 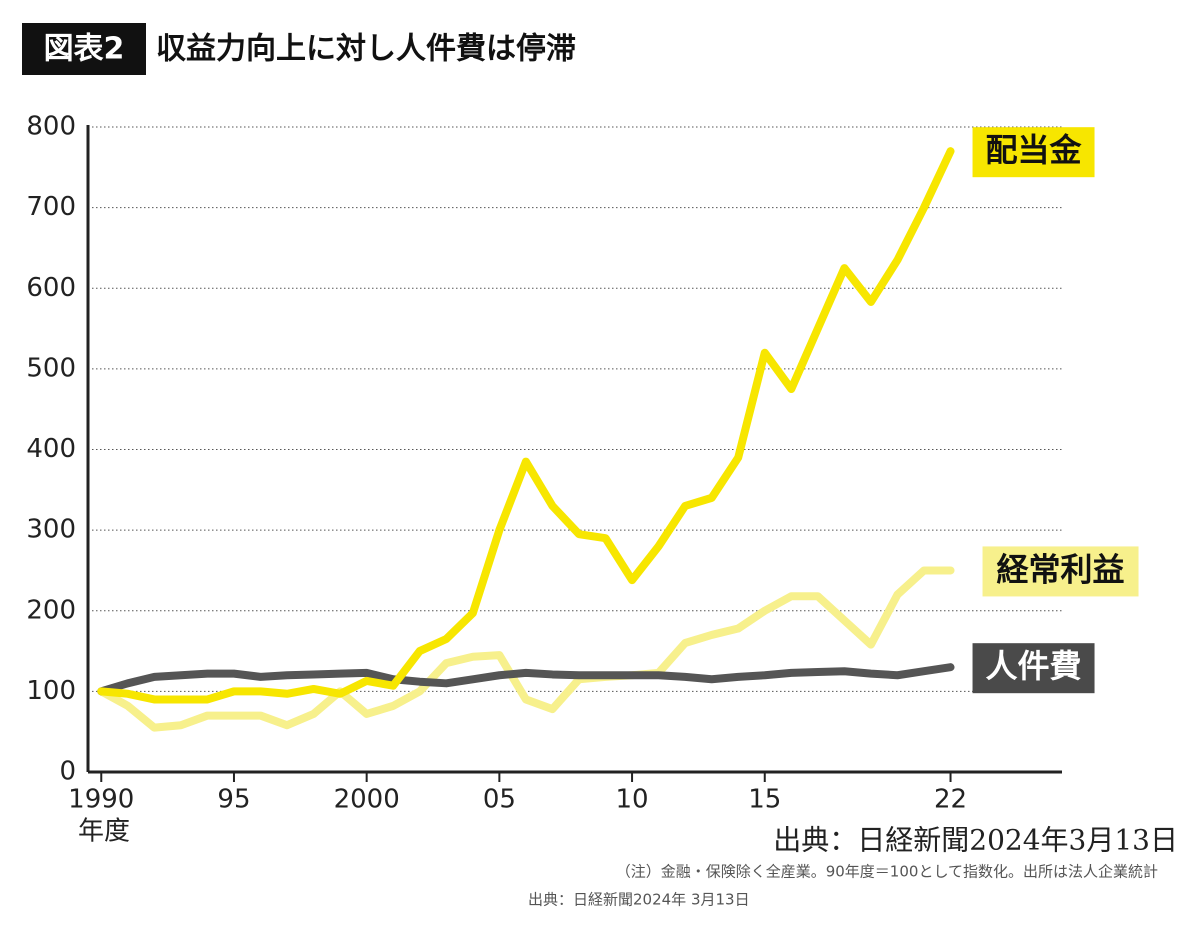 What do you see at coordinates (101, 800) in the screenshot?
I see `x-tick-label: 1990` at bounding box center [101, 800].